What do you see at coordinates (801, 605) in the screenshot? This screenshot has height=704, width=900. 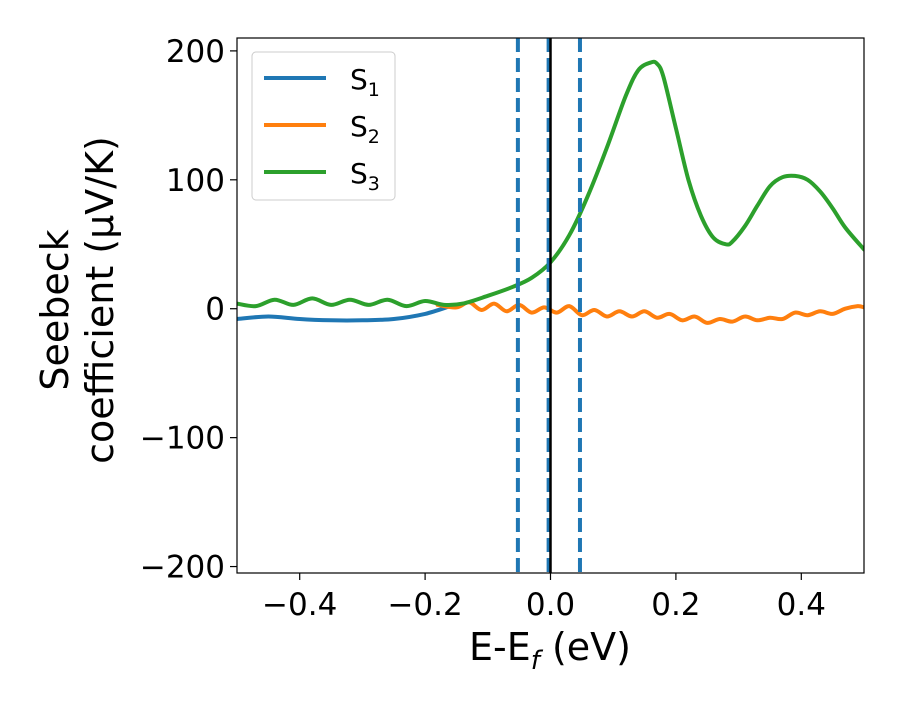 I see `x-tick-label: 0.4` at bounding box center [801, 605].